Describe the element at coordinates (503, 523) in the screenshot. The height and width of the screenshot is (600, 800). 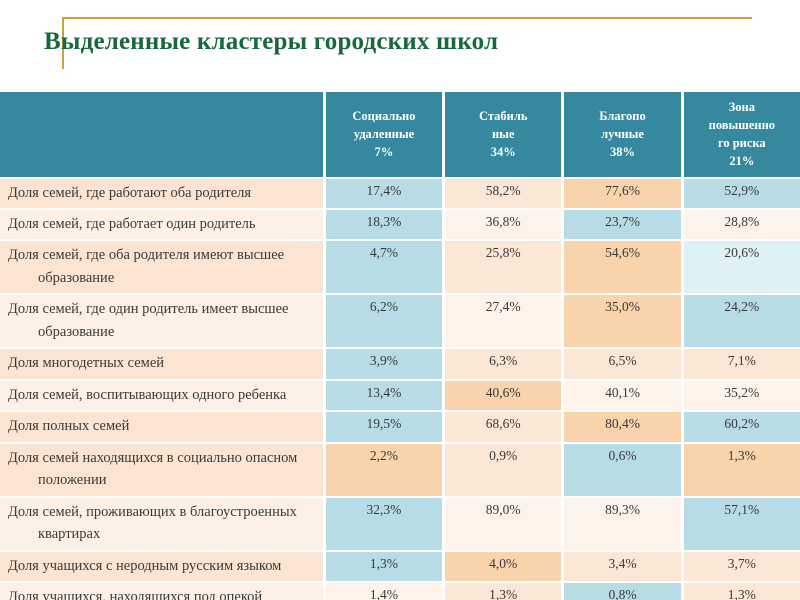
I see `value-cell: 89,0%` at that location.